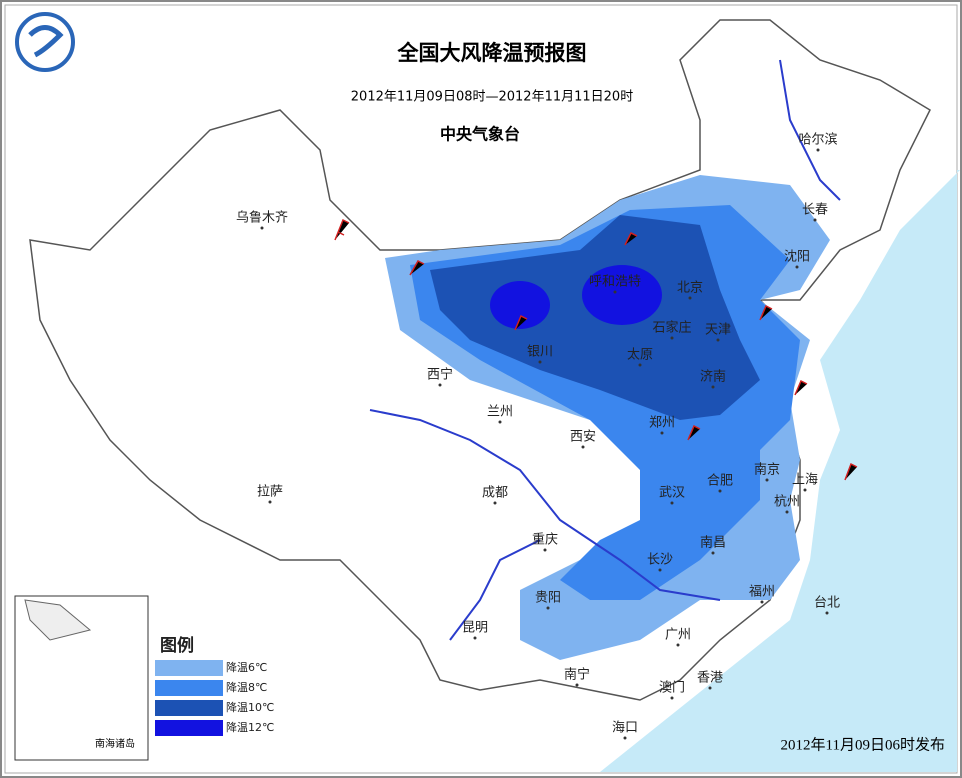 This screenshot has width=962, height=778. I want to click on city-label: 沈阳, so click(797, 257).